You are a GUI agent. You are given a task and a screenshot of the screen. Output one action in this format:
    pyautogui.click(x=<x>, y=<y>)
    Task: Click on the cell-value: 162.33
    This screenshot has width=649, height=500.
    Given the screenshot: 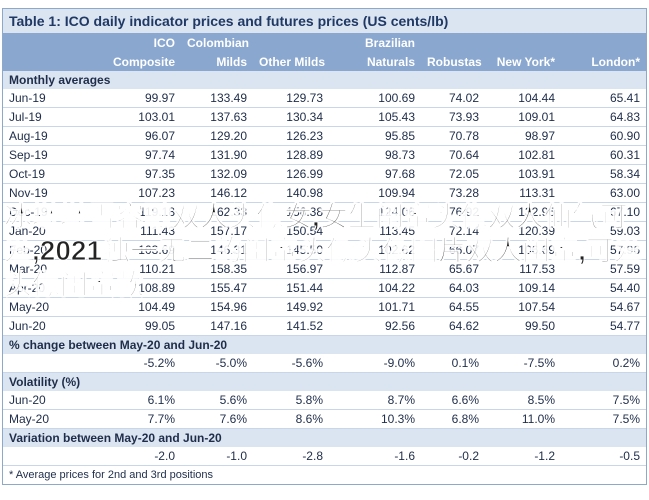 What is the action you would take?
    pyautogui.click(x=217, y=212)
    